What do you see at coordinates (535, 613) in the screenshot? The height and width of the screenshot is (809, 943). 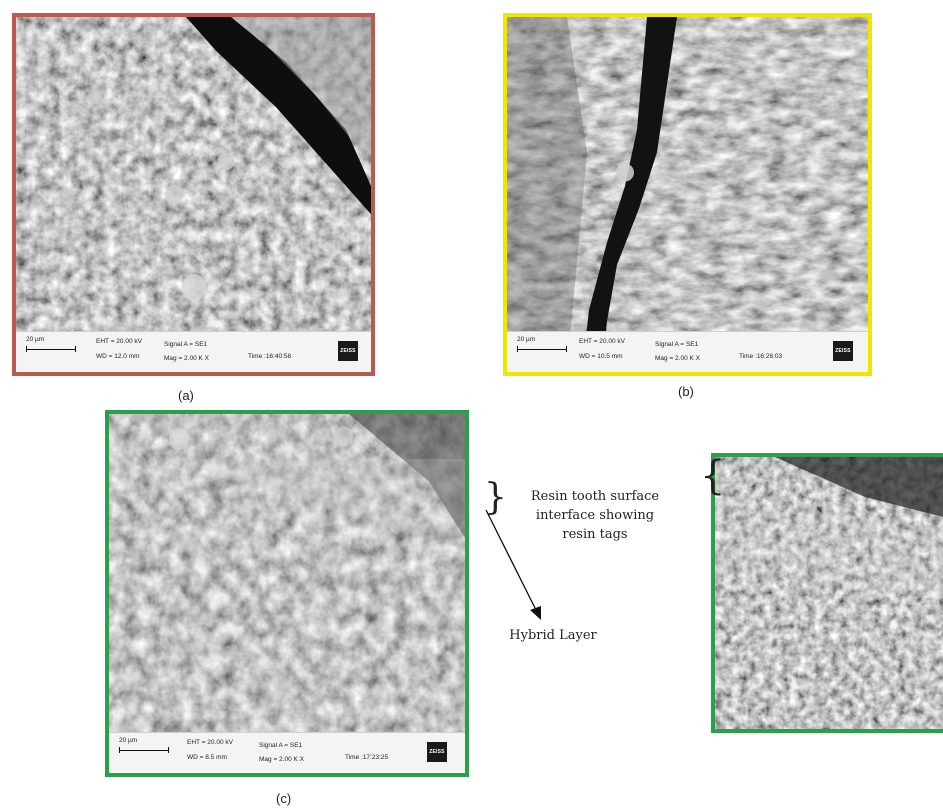 I see `arrow-head` at bounding box center [535, 613].